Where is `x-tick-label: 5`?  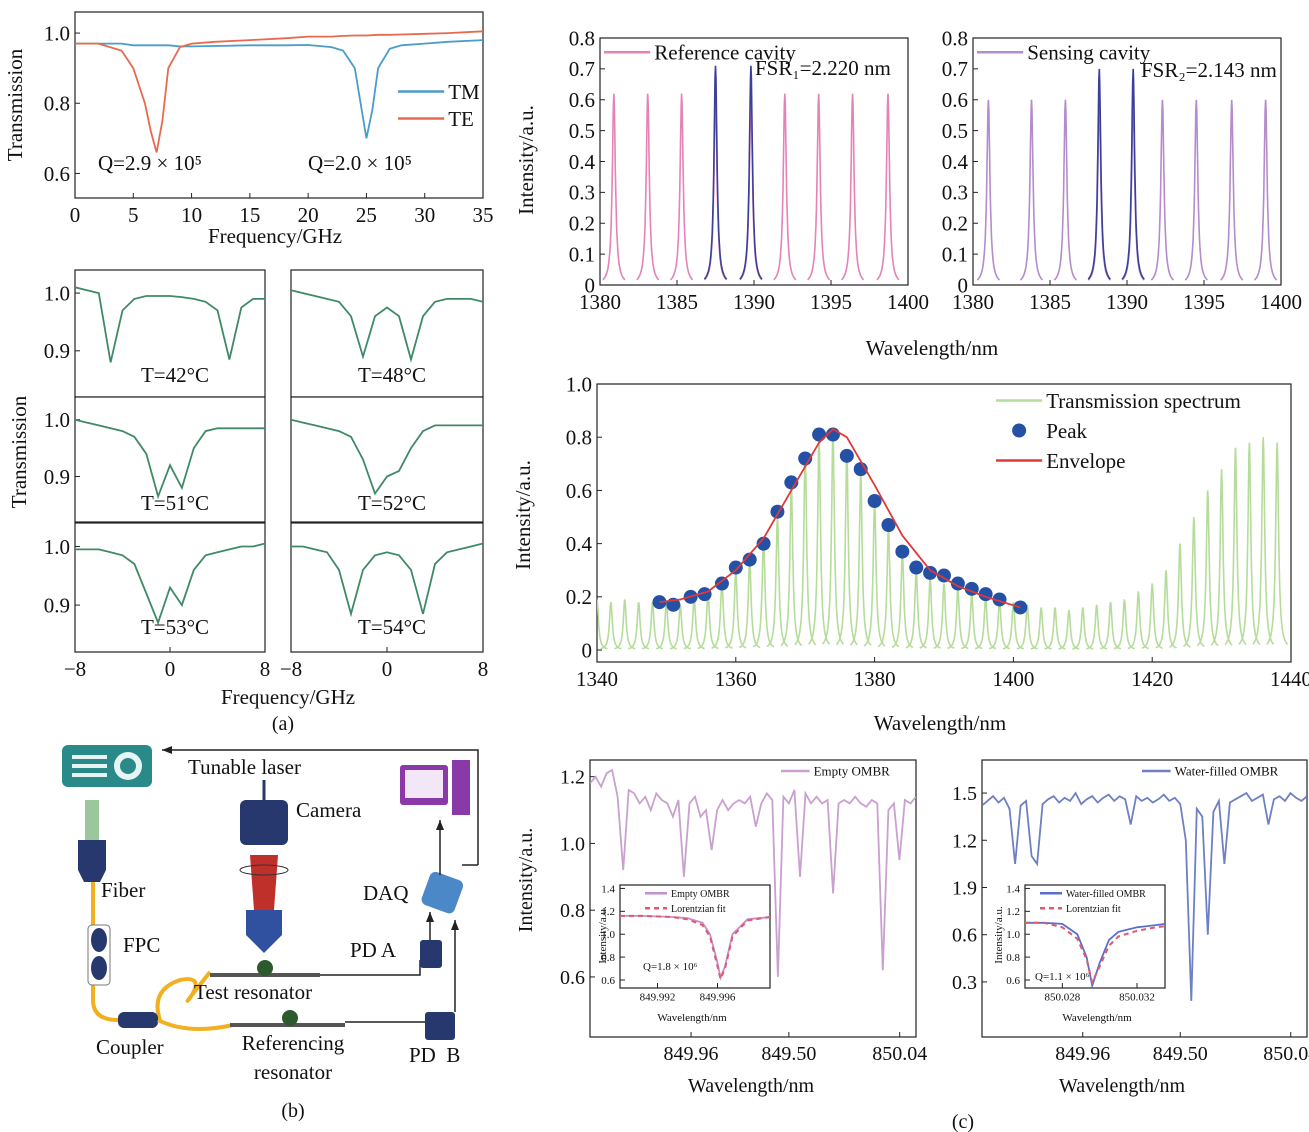 x-tick-label: 5 is located at coordinates (133, 215).